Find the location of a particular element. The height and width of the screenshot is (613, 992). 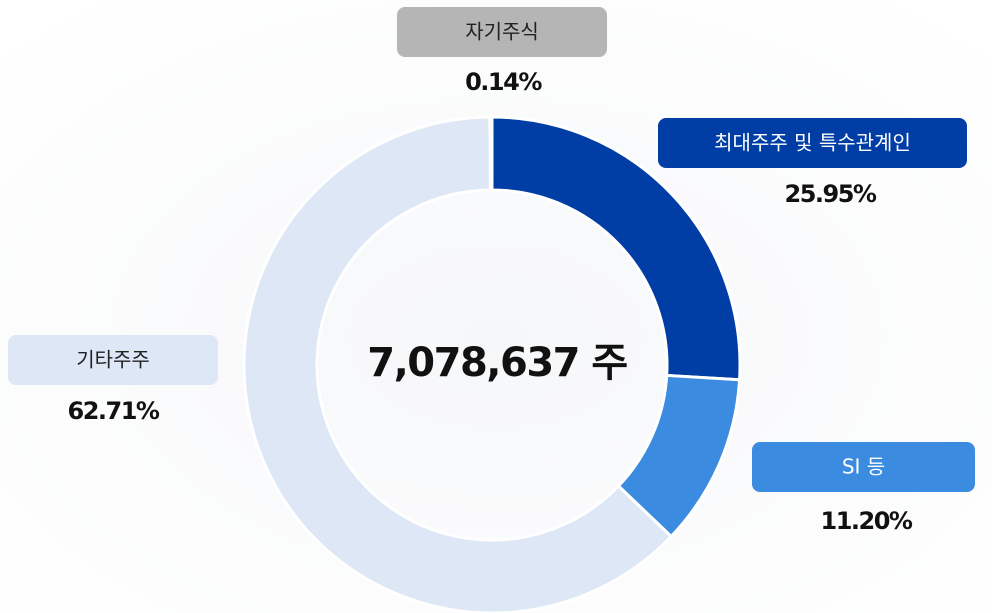

category-label: SI 등 is located at coordinates (863, 467).